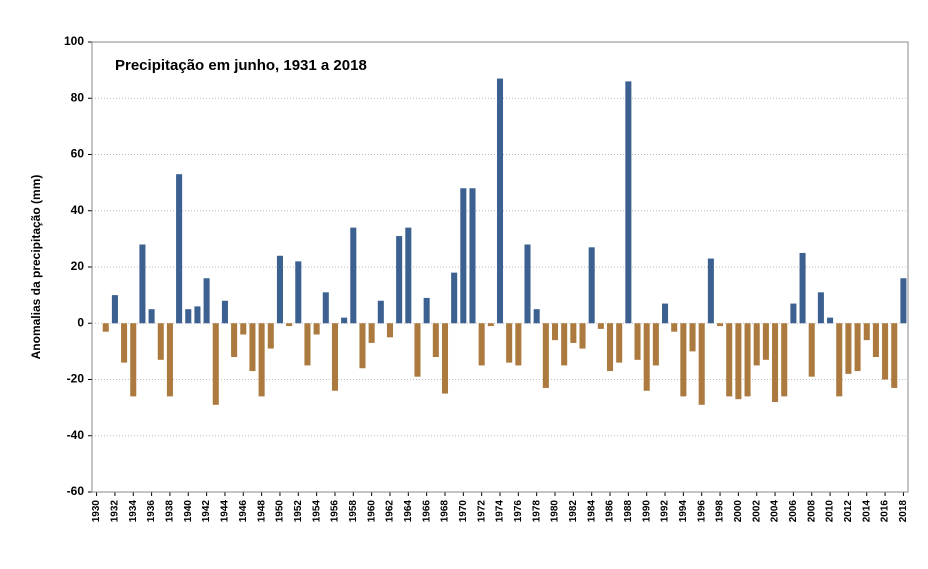 The width and height of the screenshot is (928, 569). What do you see at coordinates (720, 511) in the screenshot?
I see `x-tick-label: 1998` at bounding box center [720, 511].